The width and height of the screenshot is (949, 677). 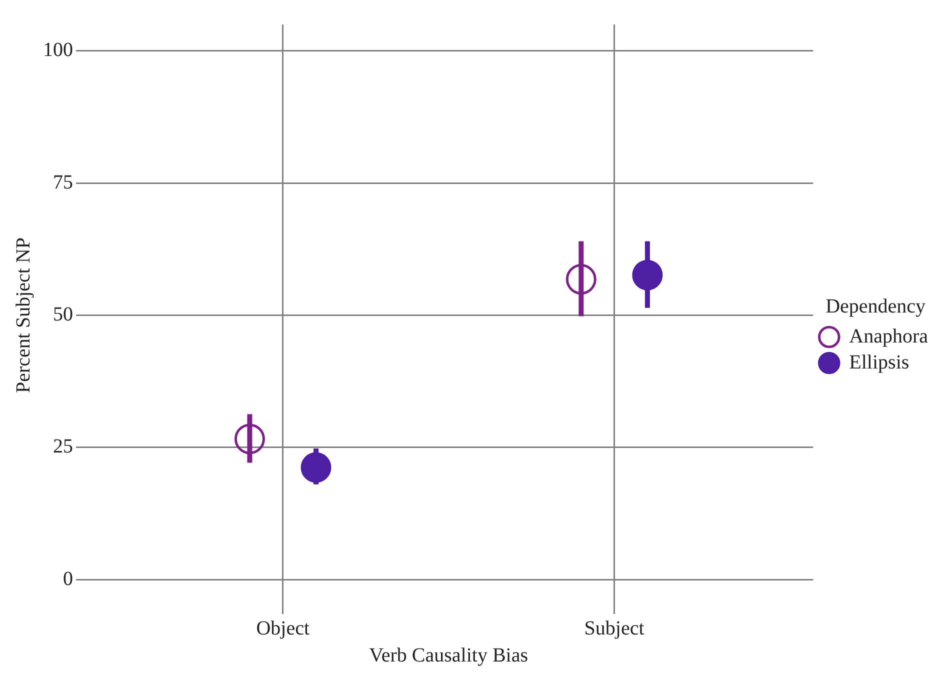 What do you see at coordinates (448, 655) in the screenshot?
I see `x-axis-title: Verb Causality Bias` at bounding box center [448, 655].